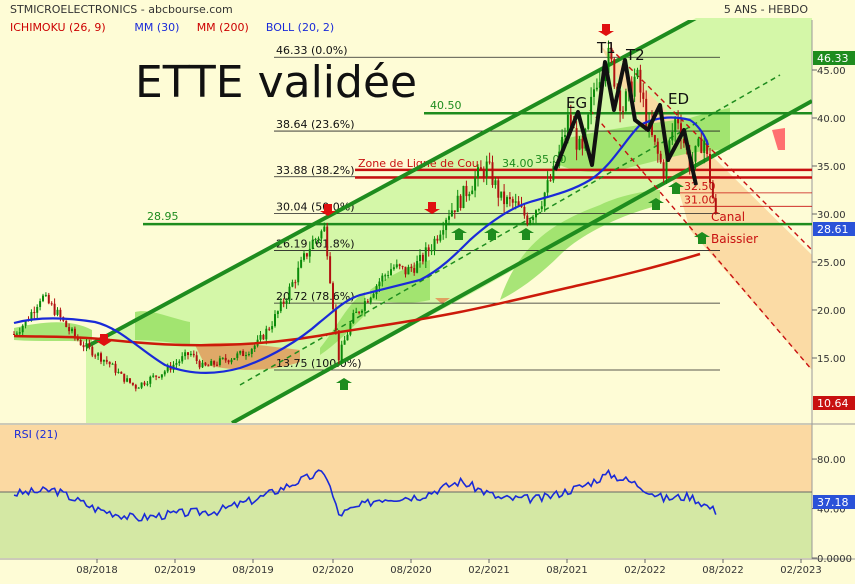  I want to click on level-28-95-label: 28.95, so click(163, 216).